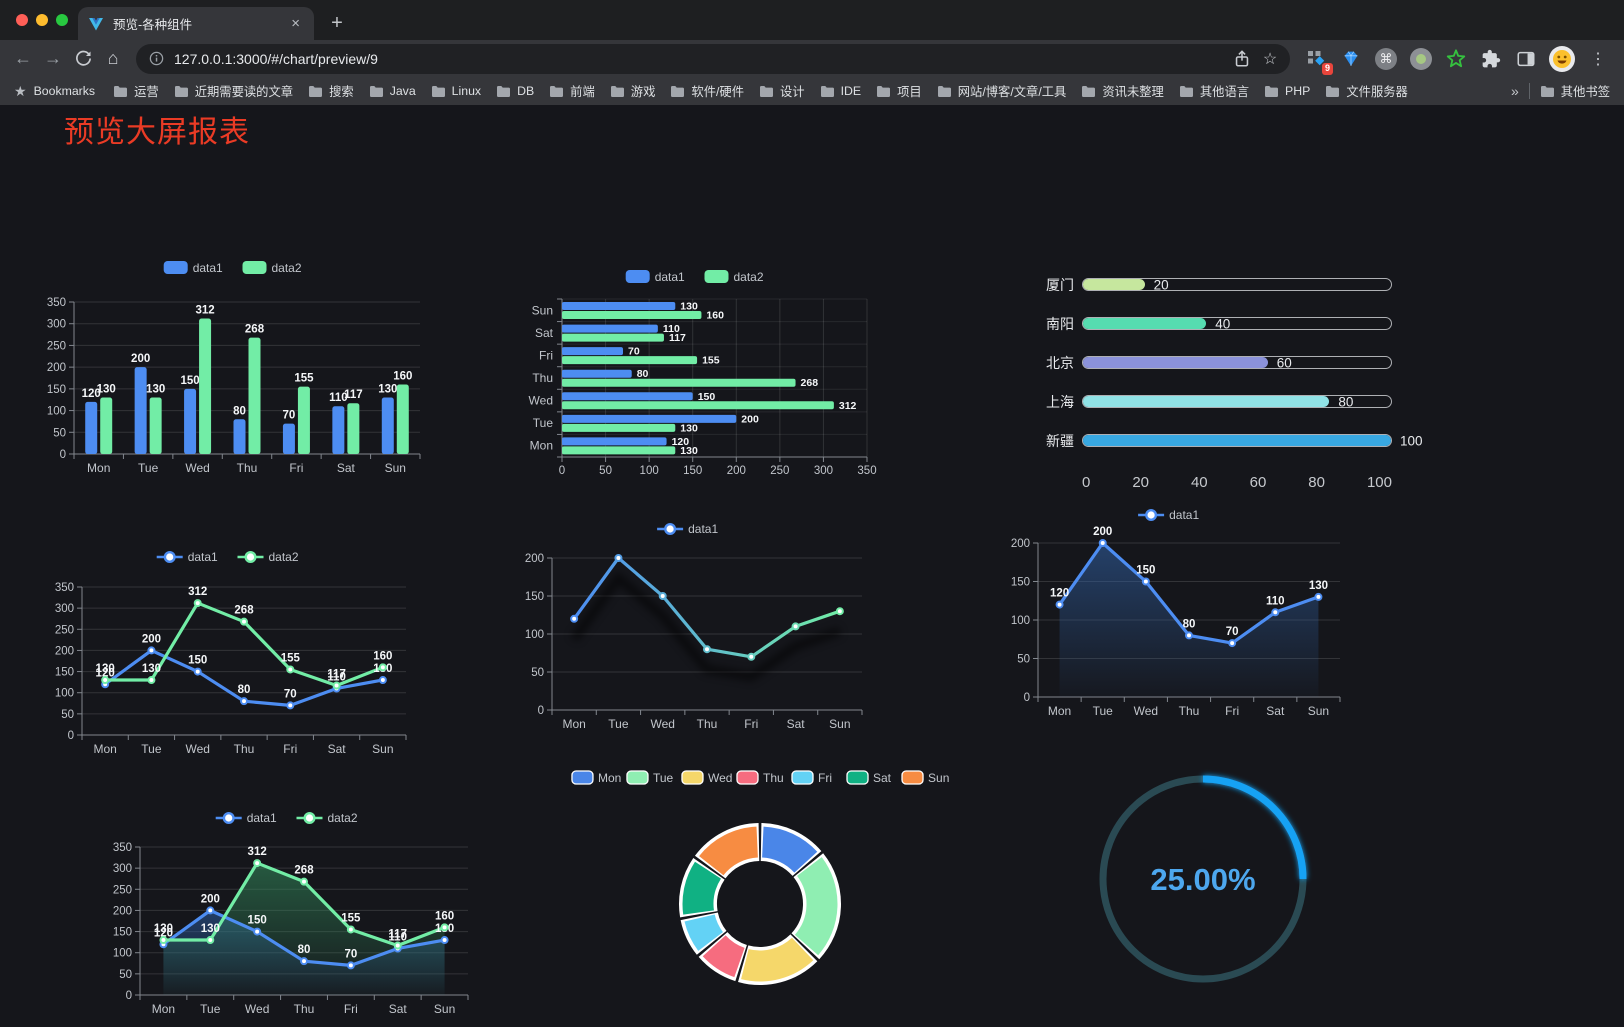 The width and height of the screenshot is (1624, 1027). I want to click on grid-extension-icon: 9, so click(1318, 61).